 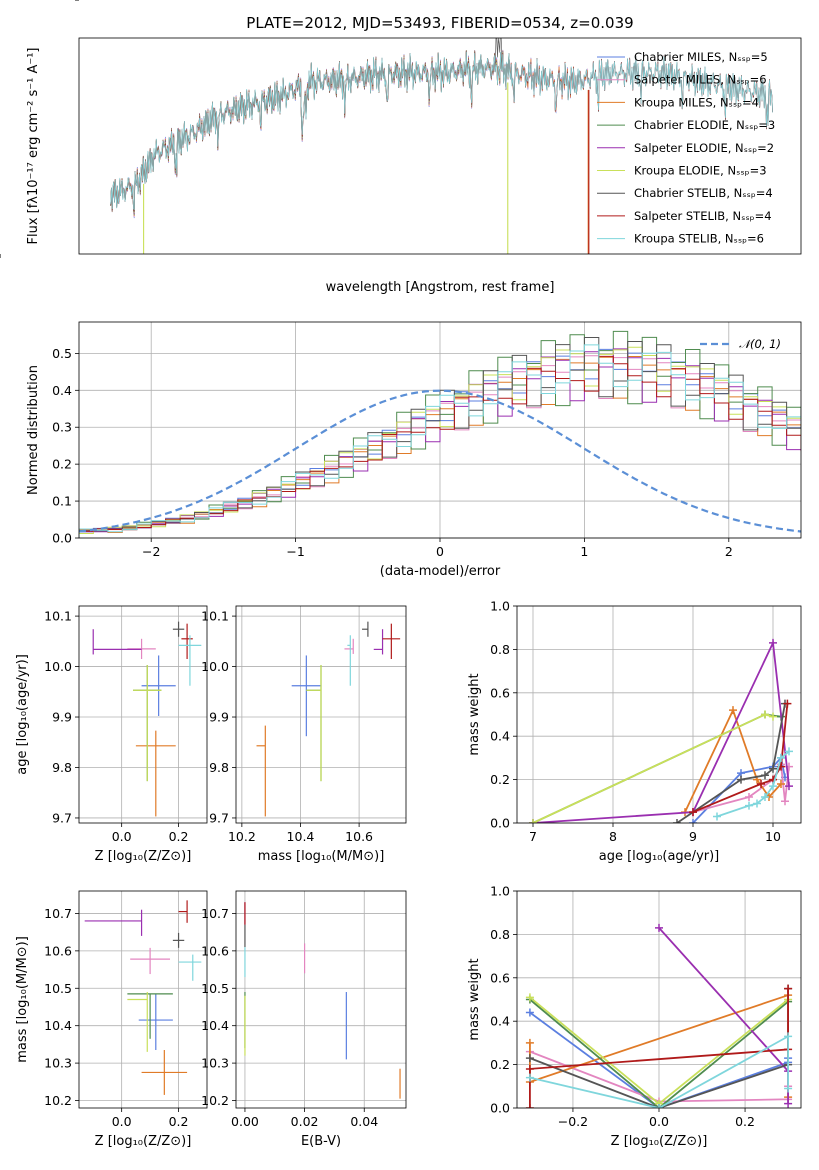 What do you see at coordinates (179, 836) in the screenshot?
I see `x-tick-label: 0.2` at bounding box center [179, 836].